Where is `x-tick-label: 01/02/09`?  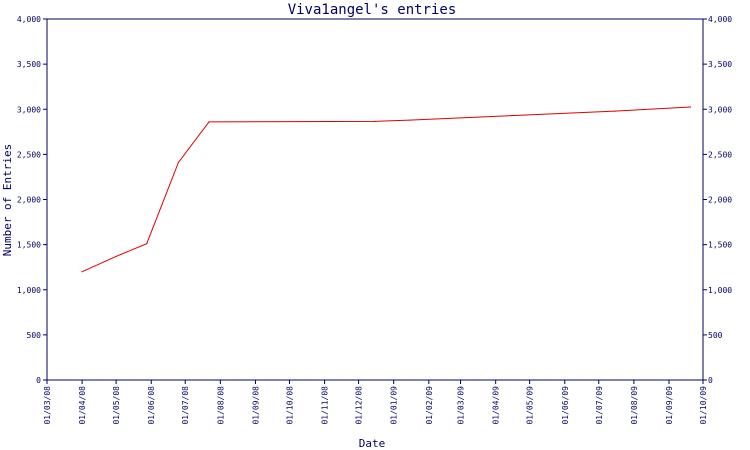
x-tick-label: 01/02/09 is located at coordinates (429, 405).